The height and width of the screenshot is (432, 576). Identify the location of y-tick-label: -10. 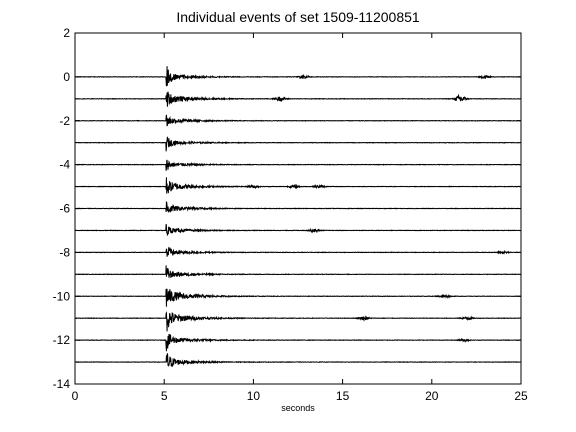
(62, 296).